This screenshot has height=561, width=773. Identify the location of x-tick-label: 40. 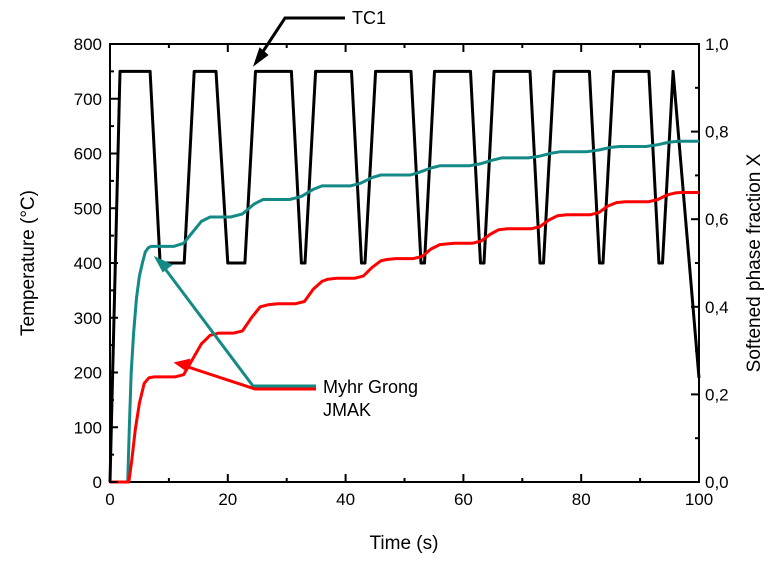
(345, 499).